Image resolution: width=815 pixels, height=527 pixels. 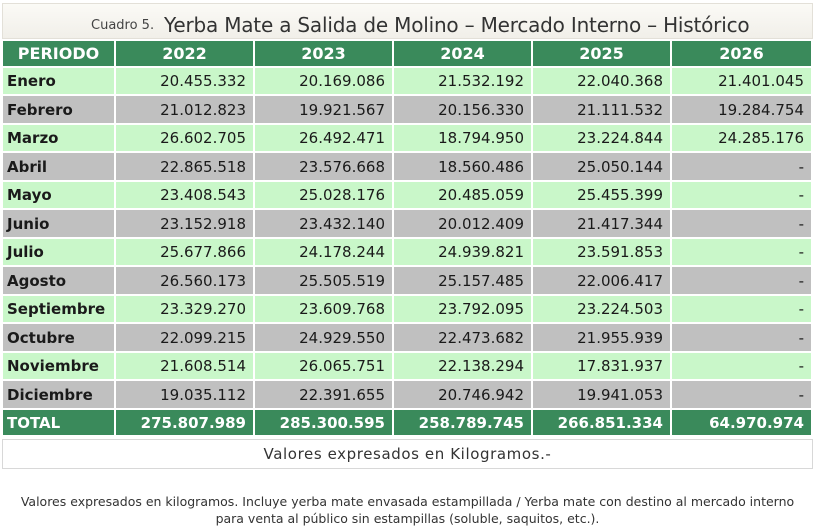 I want to click on cell-value: 24.929.550, so click(x=324, y=338).